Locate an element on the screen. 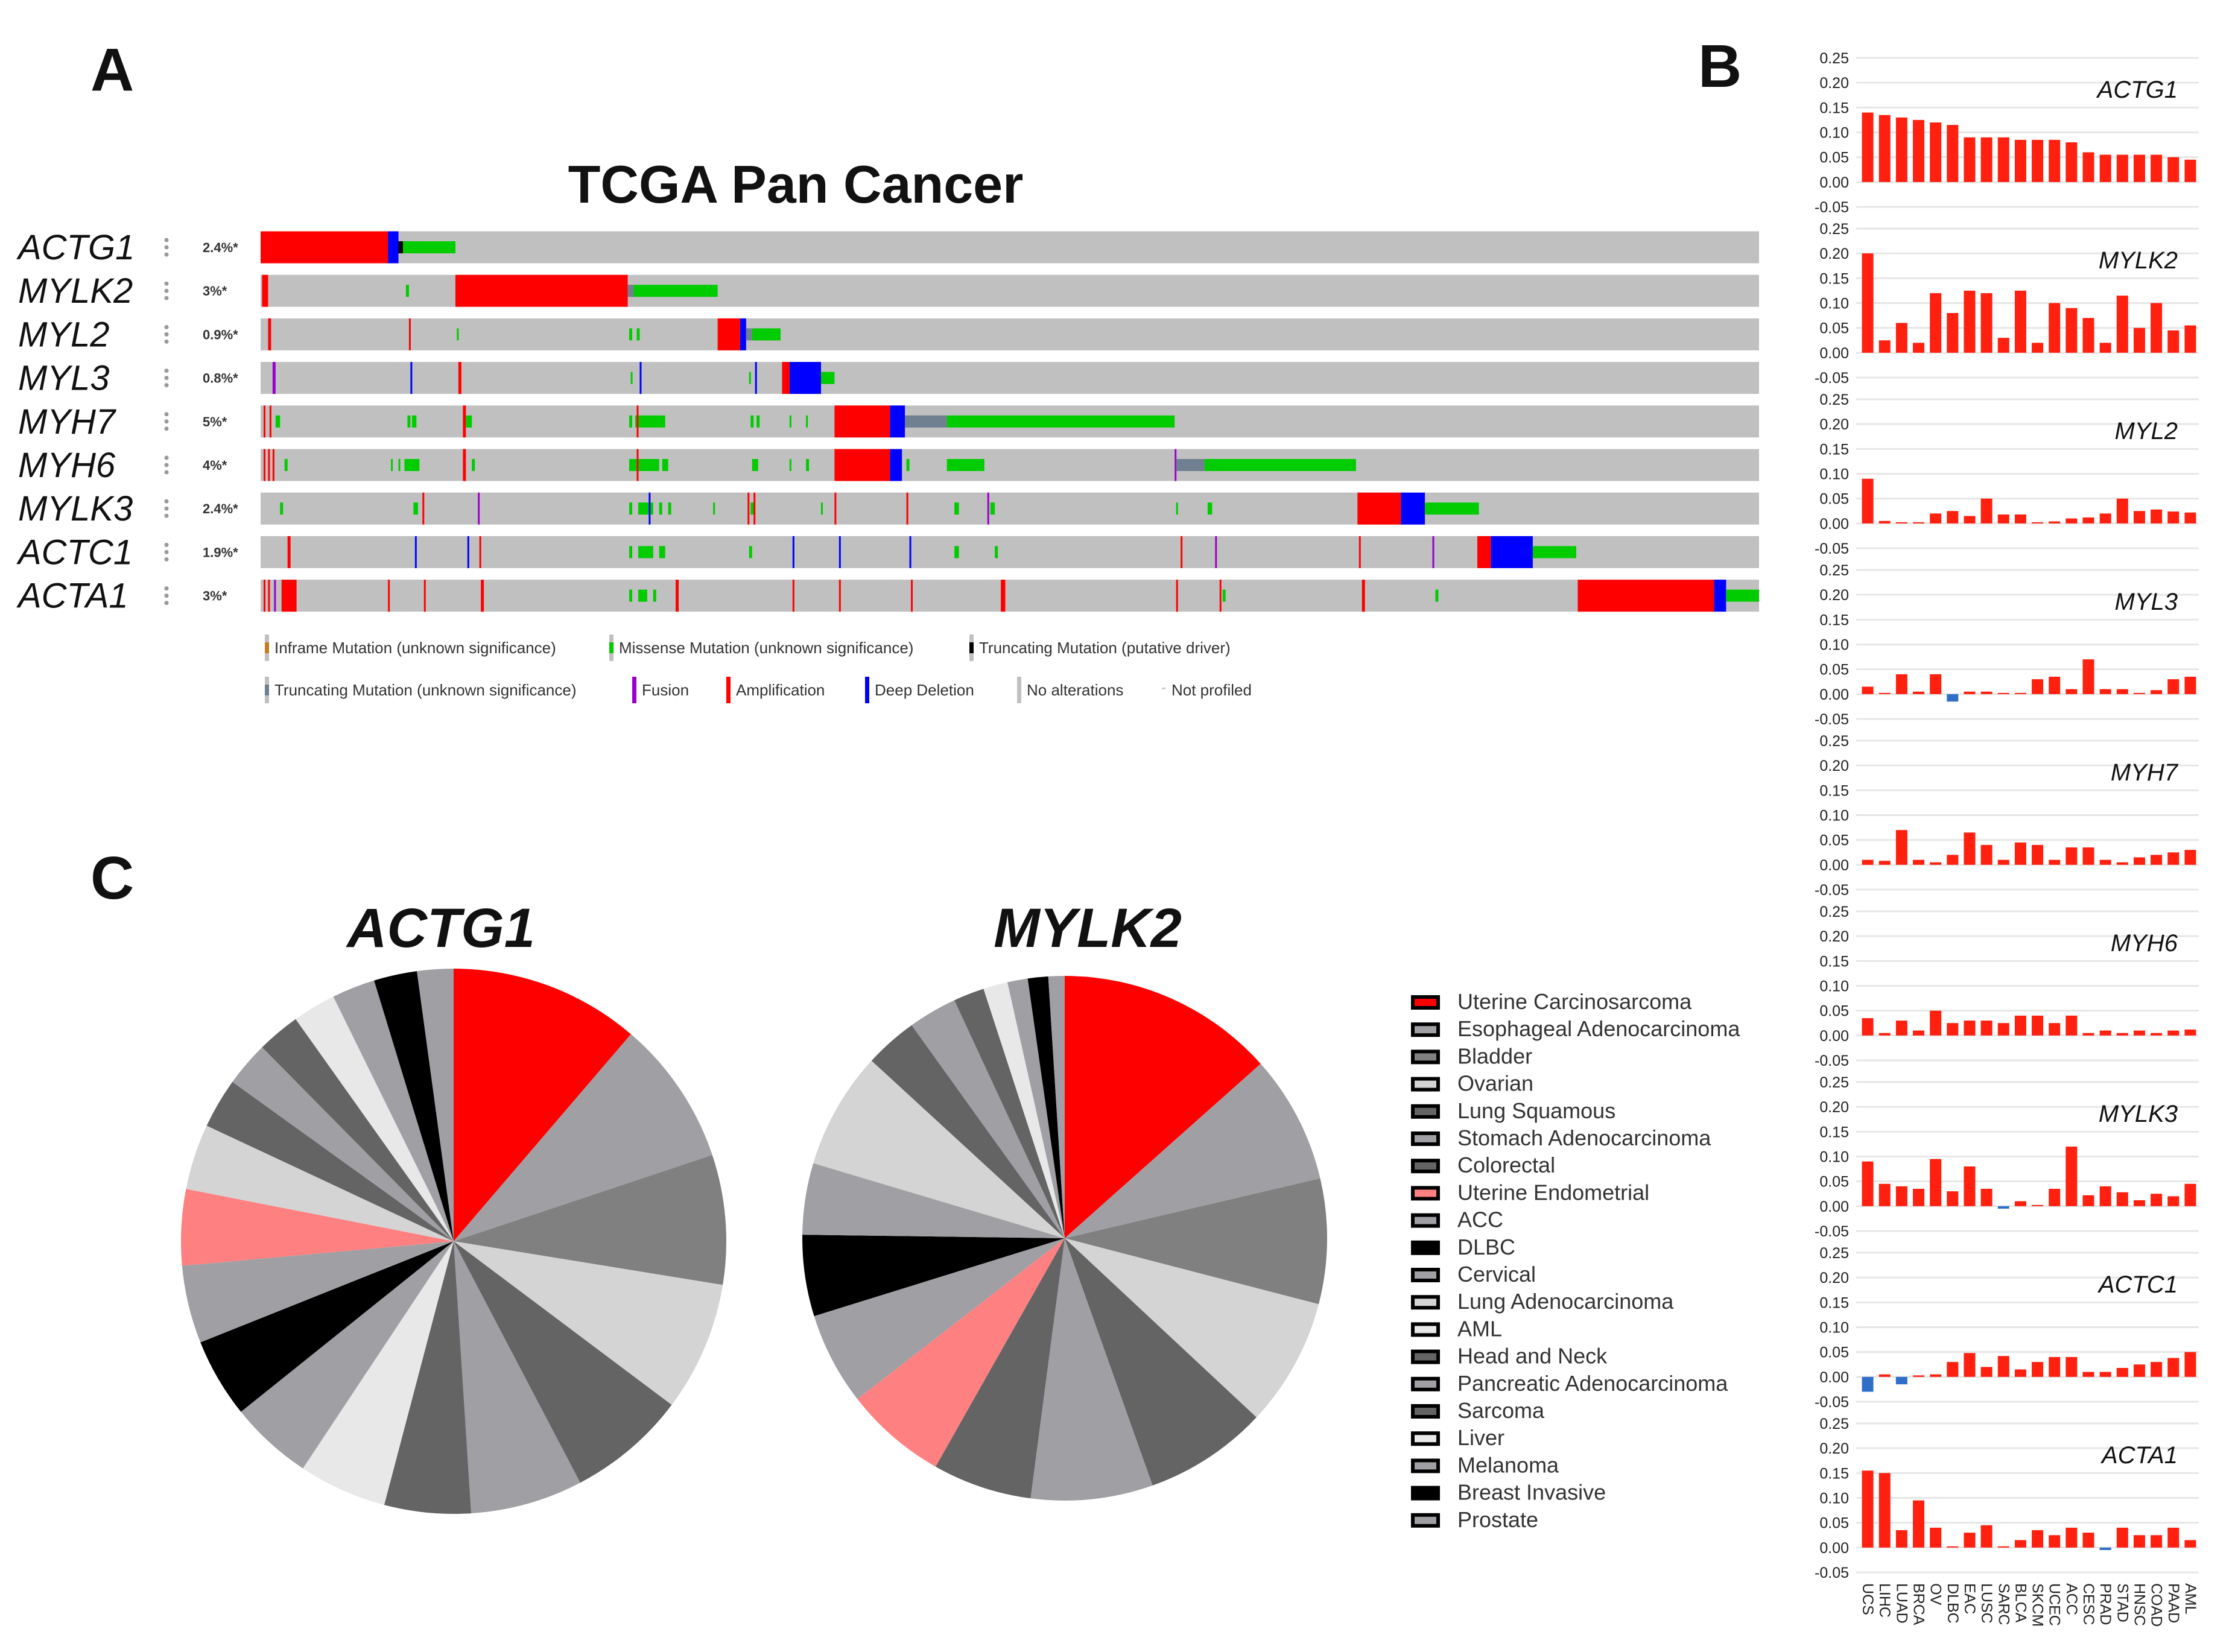  legend-label: DLBC is located at coordinates (1486, 1247).